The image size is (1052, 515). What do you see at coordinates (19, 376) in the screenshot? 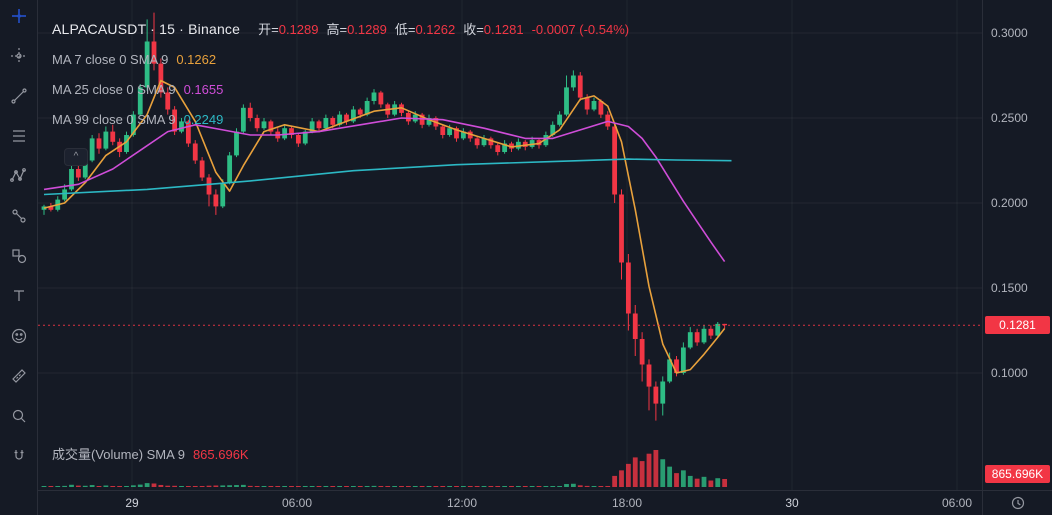
I see `ruler-tool-button` at bounding box center [19, 376].